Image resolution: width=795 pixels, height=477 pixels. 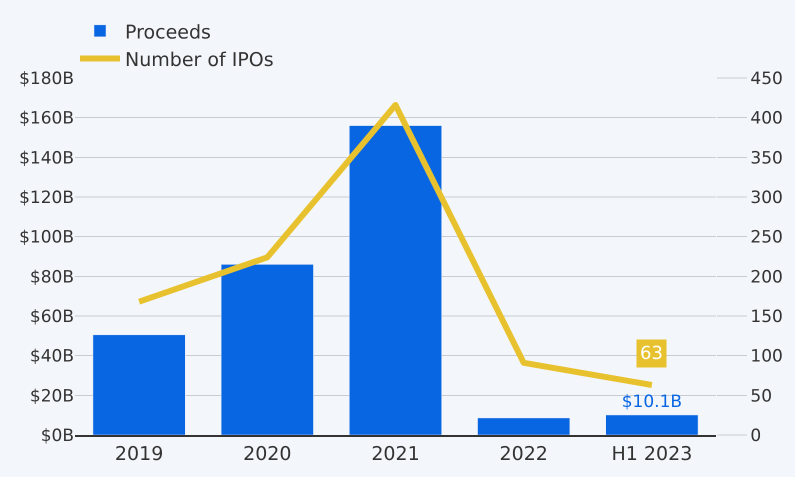 What do you see at coordinates (652, 402) in the screenshot?
I see `data-label: $10.1B` at bounding box center [652, 402].